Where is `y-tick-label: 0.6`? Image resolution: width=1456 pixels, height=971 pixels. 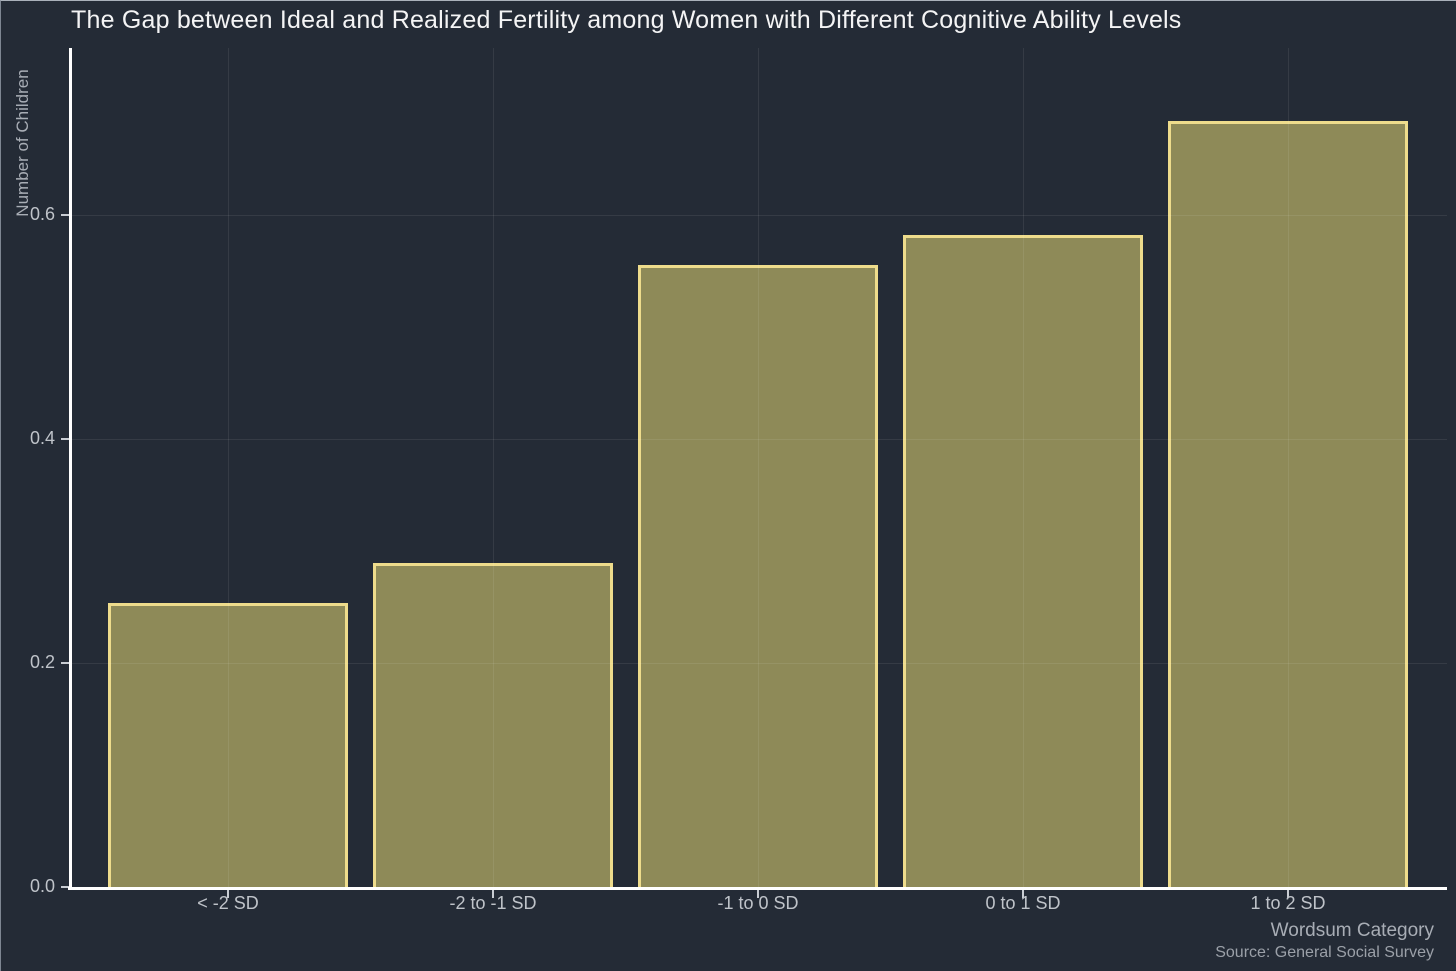
y-tick-label: 0.6 is located at coordinates (42, 214).